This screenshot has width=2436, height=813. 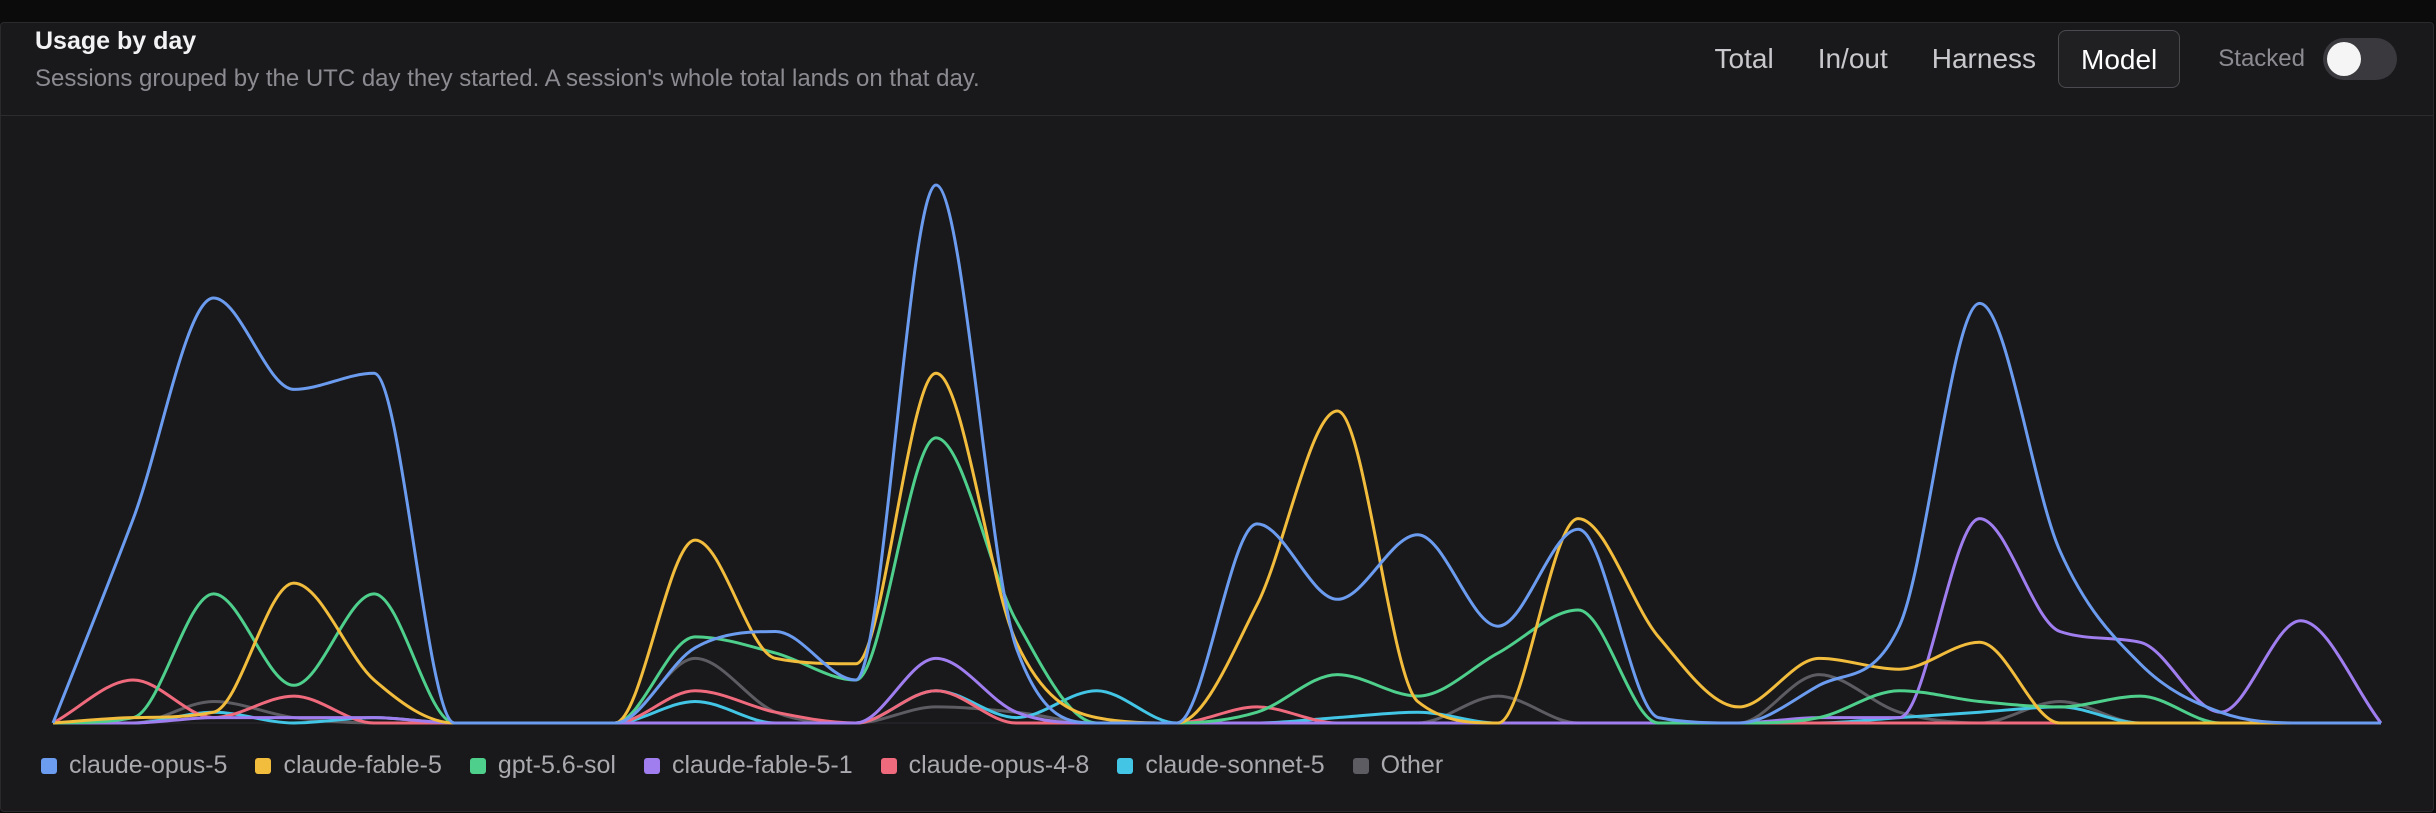 What do you see at coordinates (1744, 58) in the screenshot?
I see `tab-total: Total` at bounding box center [1744, 58].